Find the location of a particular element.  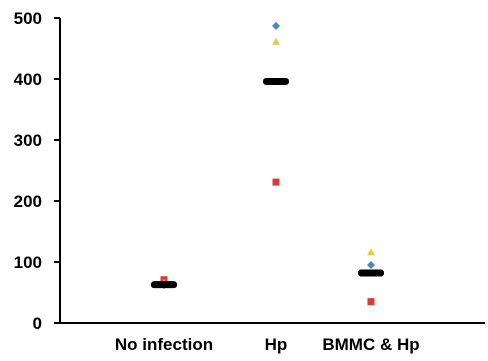

y-tick-label: 400 is located at coordinates (28, 79).